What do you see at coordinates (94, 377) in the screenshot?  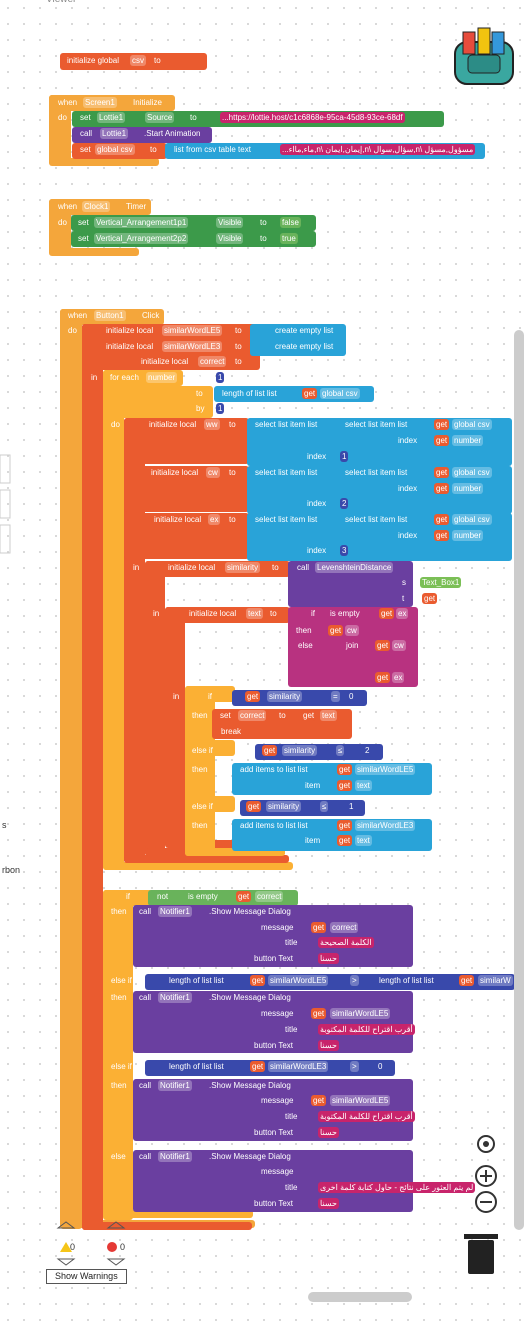 I see `block-label: in` at bounding box center [94, 377].